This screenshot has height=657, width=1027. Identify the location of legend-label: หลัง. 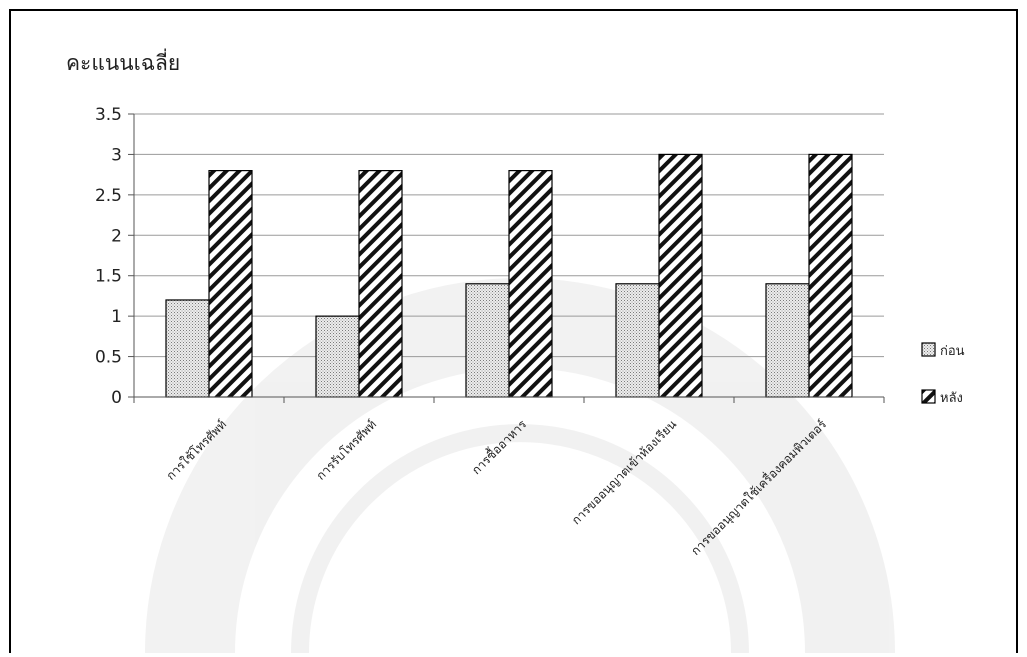
(951, 398).